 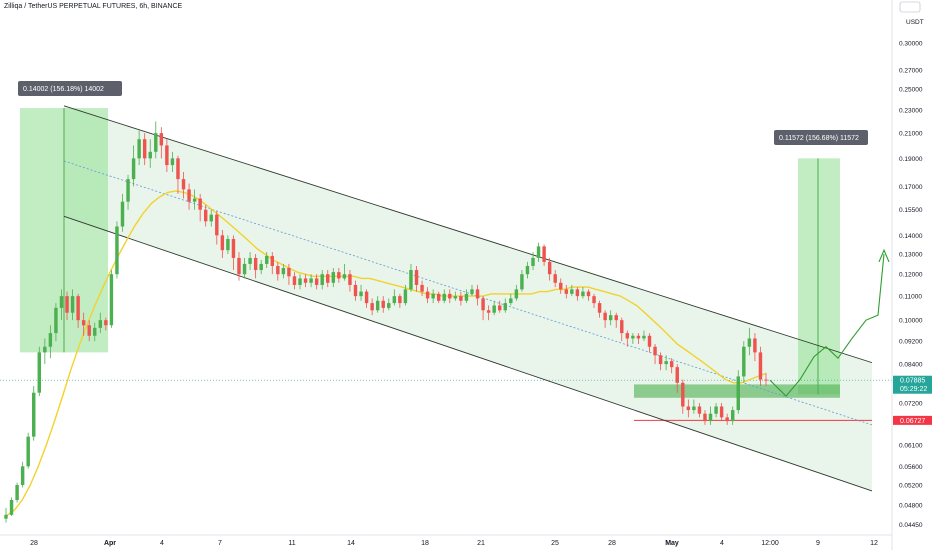 What do you see at coordinates (818, 543) in the screenshot?
I see `time-tick-label: 9` at bounding box center [818, 543].